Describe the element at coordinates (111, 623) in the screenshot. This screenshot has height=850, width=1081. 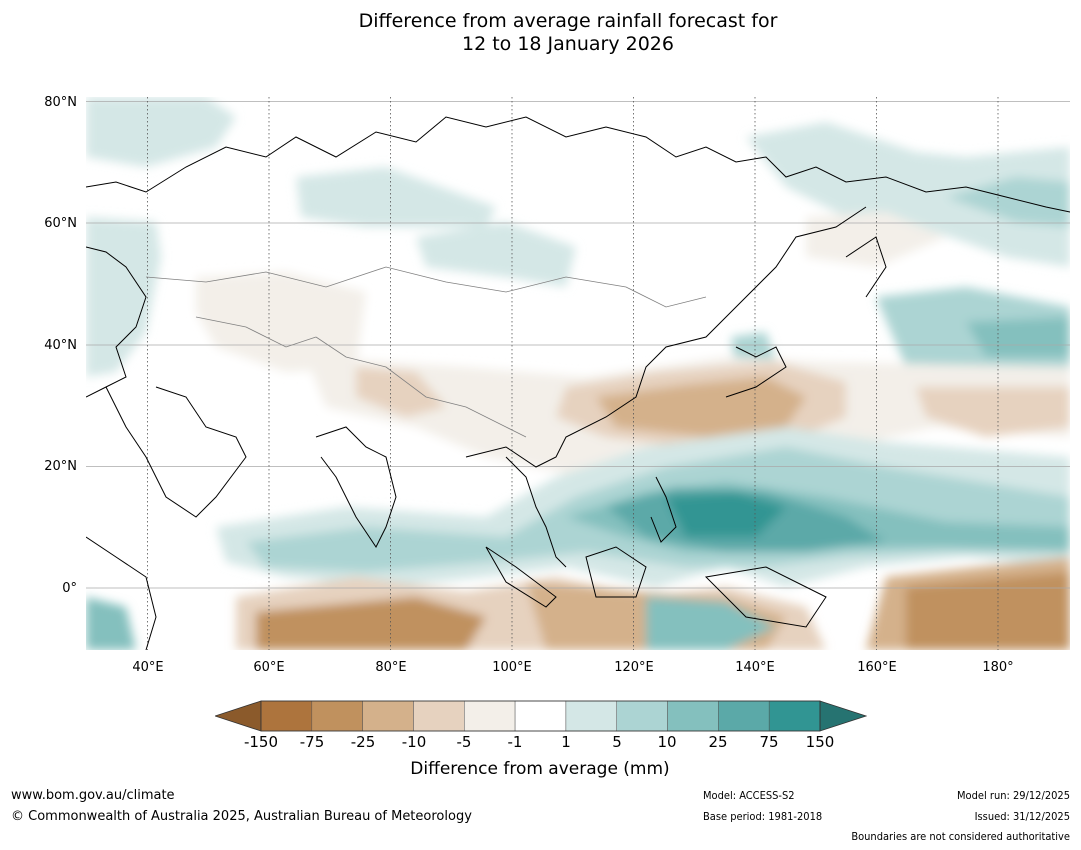
I see `wet-region-south-indian` at that location.